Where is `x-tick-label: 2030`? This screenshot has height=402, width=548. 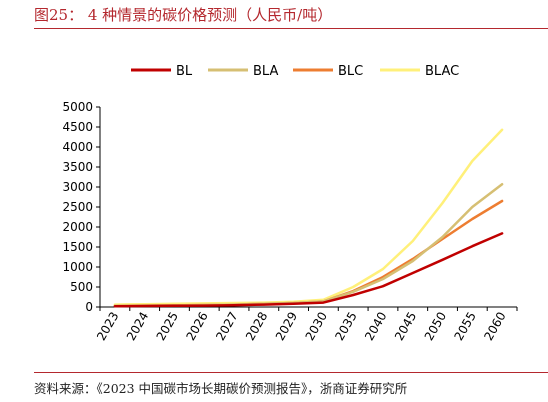
x-tick-label: 2030 is located at coordinates (316, 326).